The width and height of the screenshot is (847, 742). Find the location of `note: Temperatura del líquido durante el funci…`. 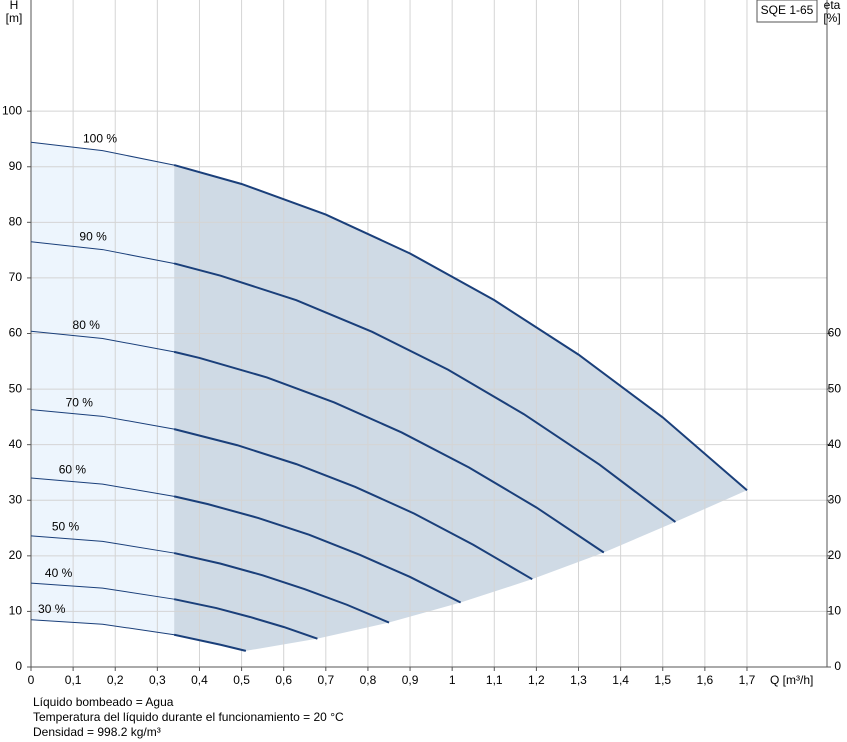

note: Temperatura del líquido durante el funci… is located at coordinates (188, 717).